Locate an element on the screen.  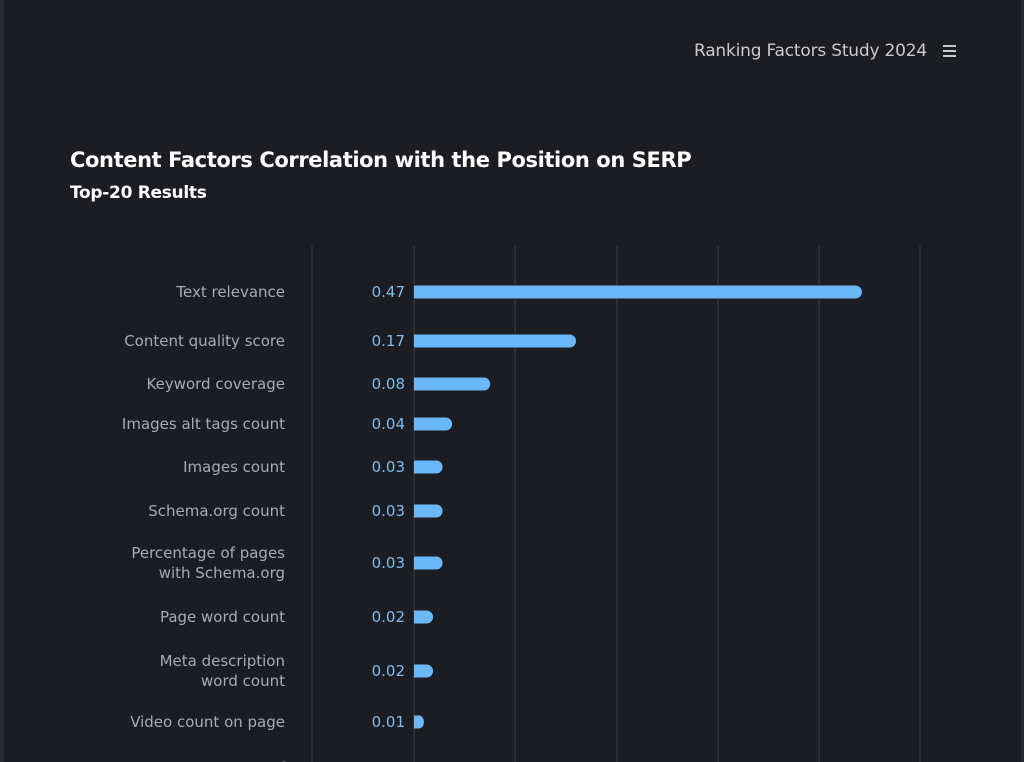
brand-title: Ranking Factors Study 2024 is located at coordinates (810, 51).